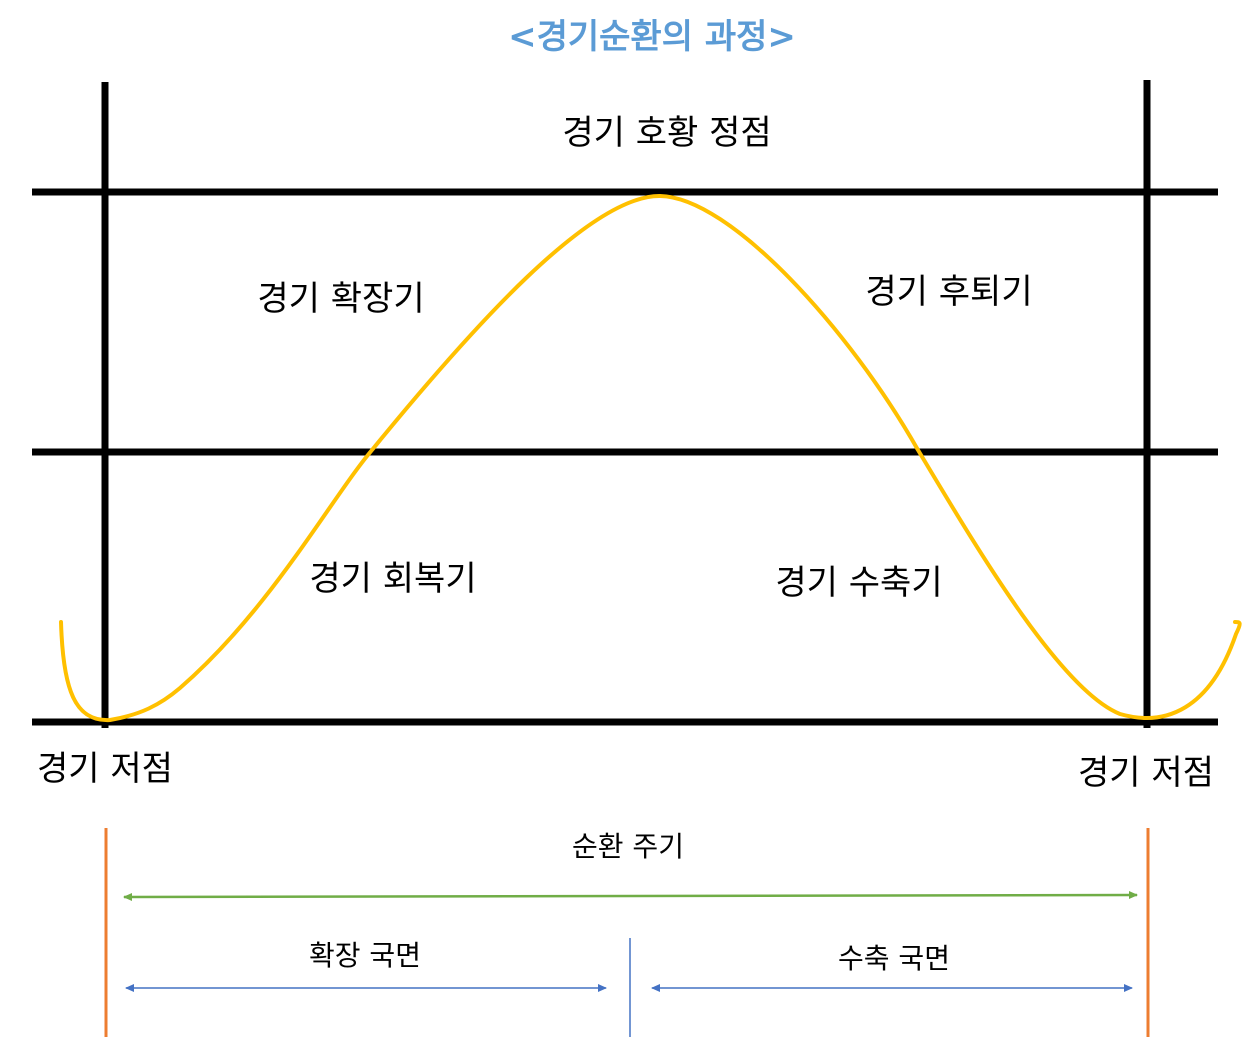  What do you see at coordinates (858, 583) in the screenshot?
I see `label-contraction: 경기 수축기` at bounding box center [858, 583].